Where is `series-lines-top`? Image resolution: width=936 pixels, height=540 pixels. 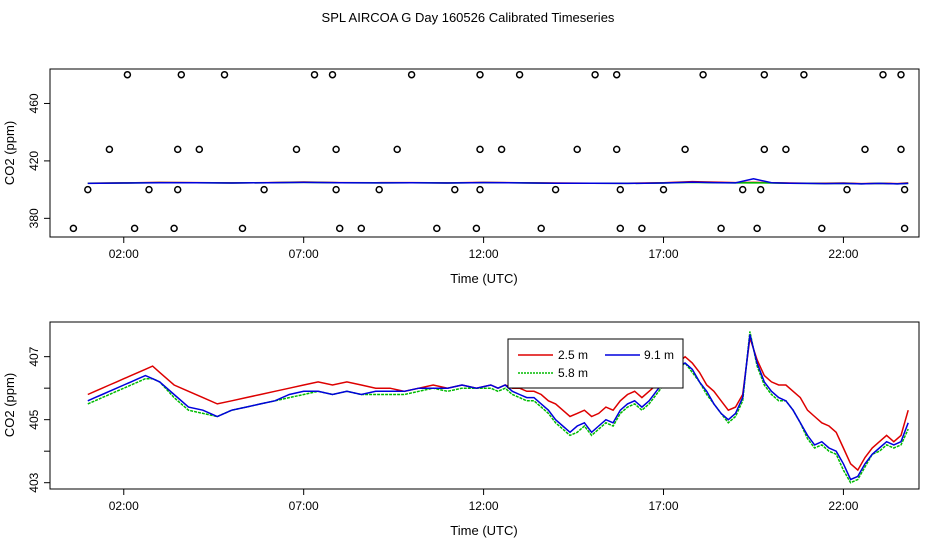 series-lines-top is located at coordinates (498, 181).